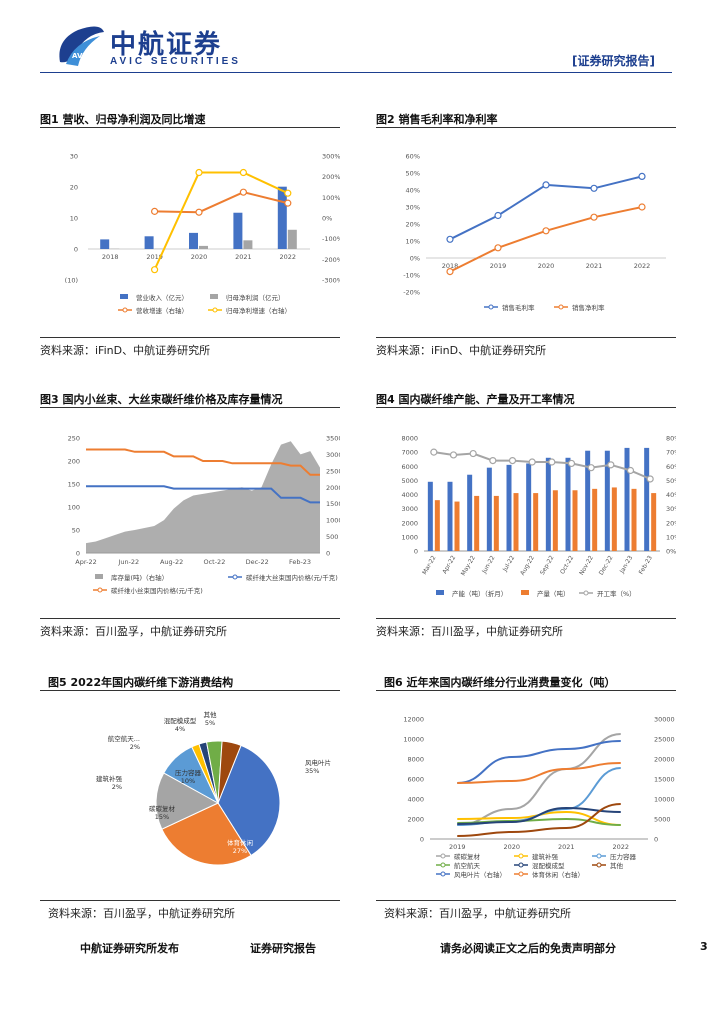  Describe the element at coordinates (141, 682) in the screenshot. I see `figure-5-title: 图5 2022年国内碳纤维下游消费结构` at that location.